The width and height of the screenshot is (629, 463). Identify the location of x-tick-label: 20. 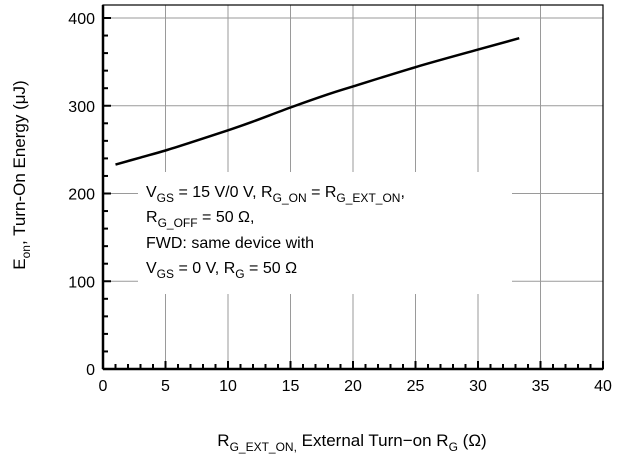
(353, 386).